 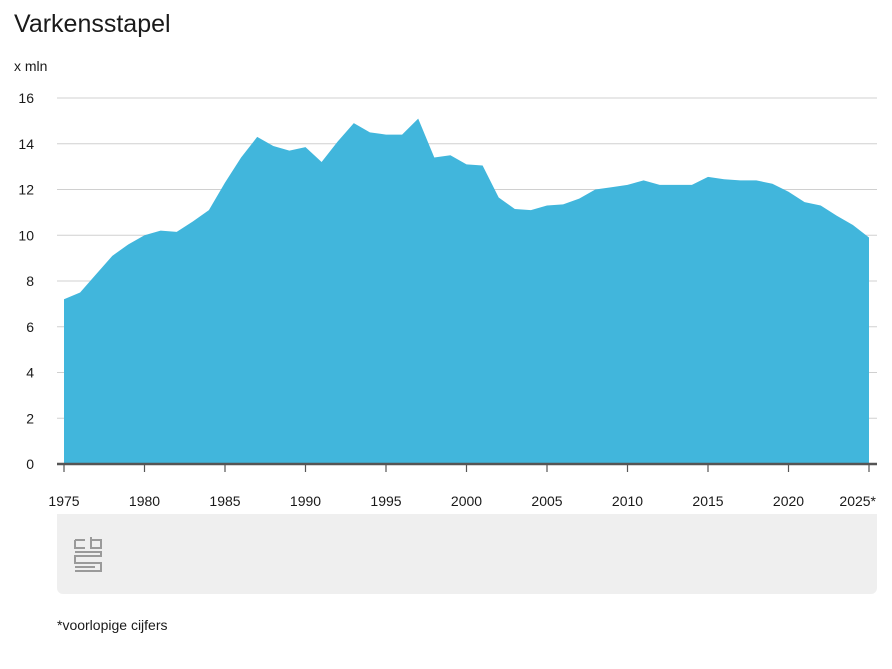 I want to click on y-tick-label: 6, so click(x=30, y=327).